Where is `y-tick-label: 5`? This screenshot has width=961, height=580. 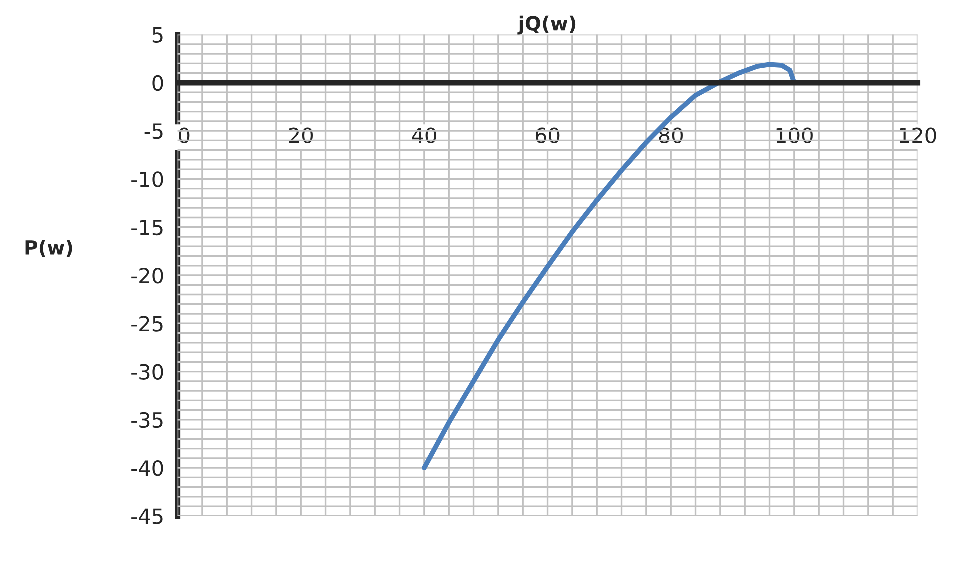 y-tick-label: 5 is located at coordinates (157, 36).